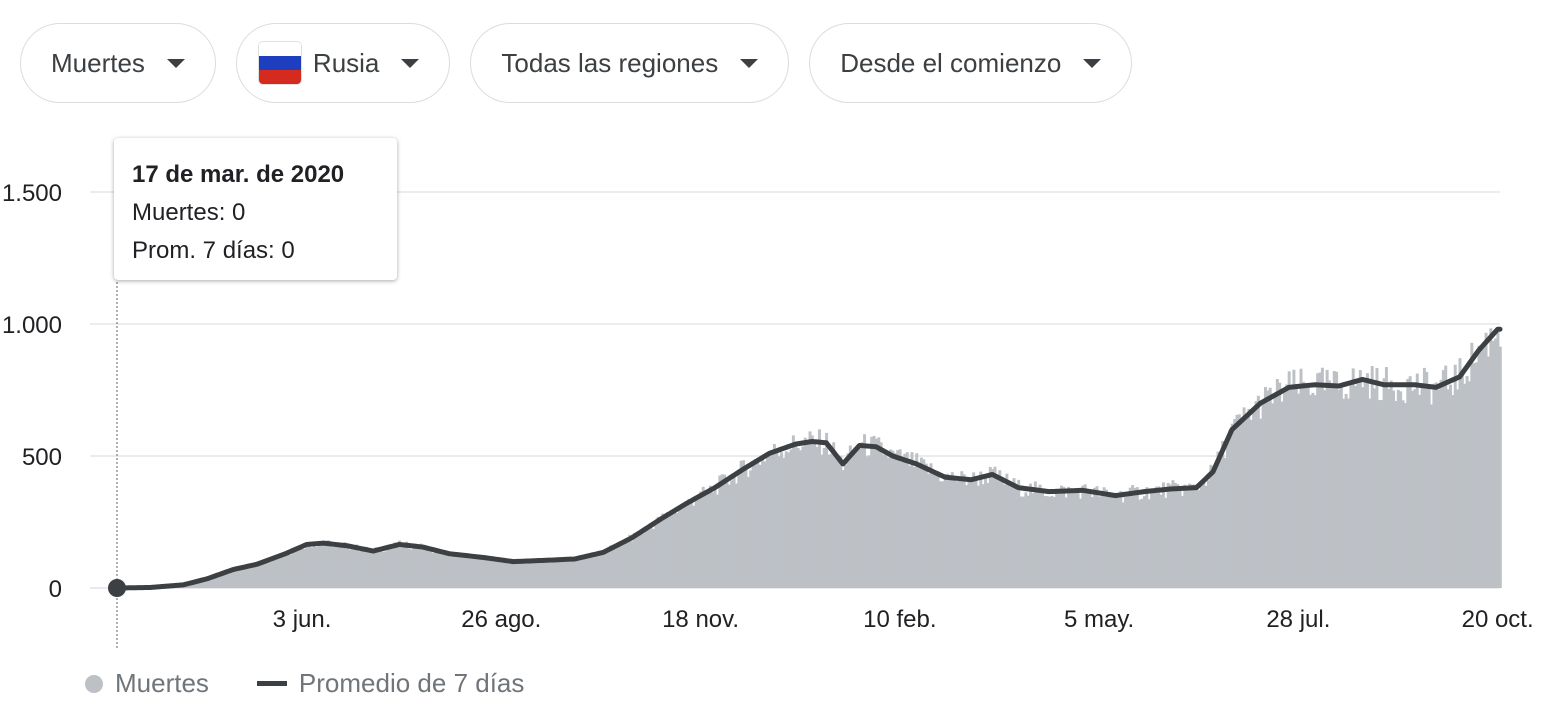 The image size is (1557, 725). I want to click on legend-deaths-label: Muertes, so click(162, 683).